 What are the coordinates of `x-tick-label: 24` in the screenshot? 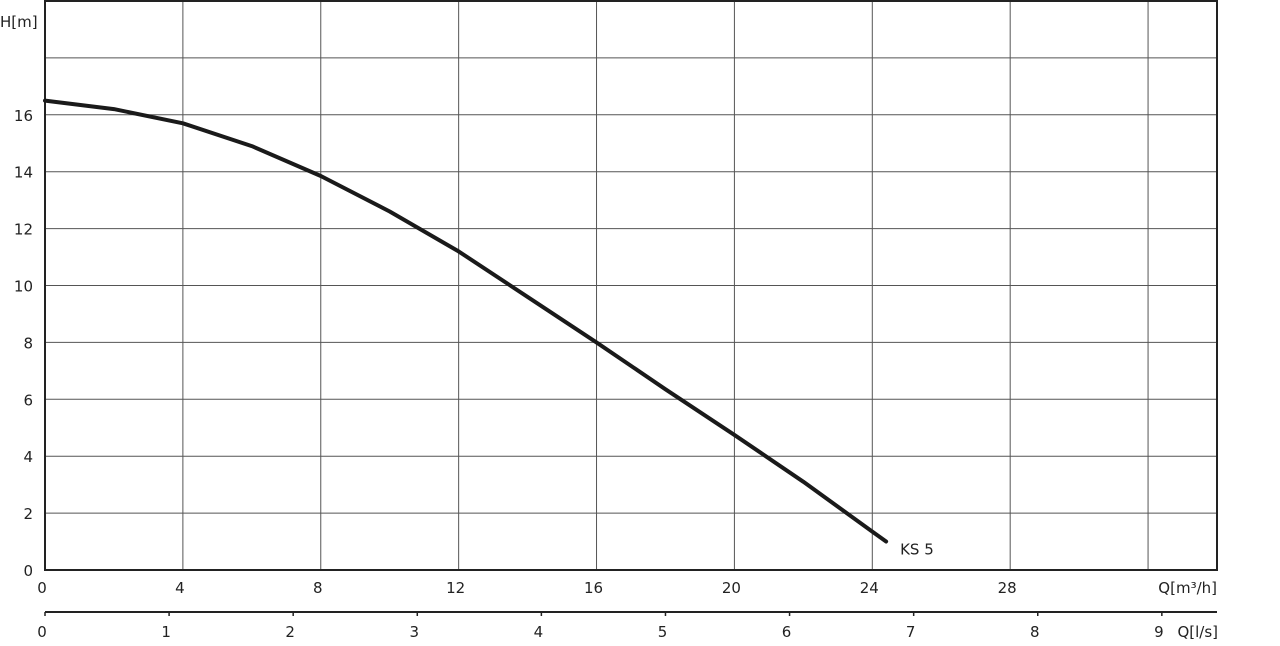 It's located at (869, 588).